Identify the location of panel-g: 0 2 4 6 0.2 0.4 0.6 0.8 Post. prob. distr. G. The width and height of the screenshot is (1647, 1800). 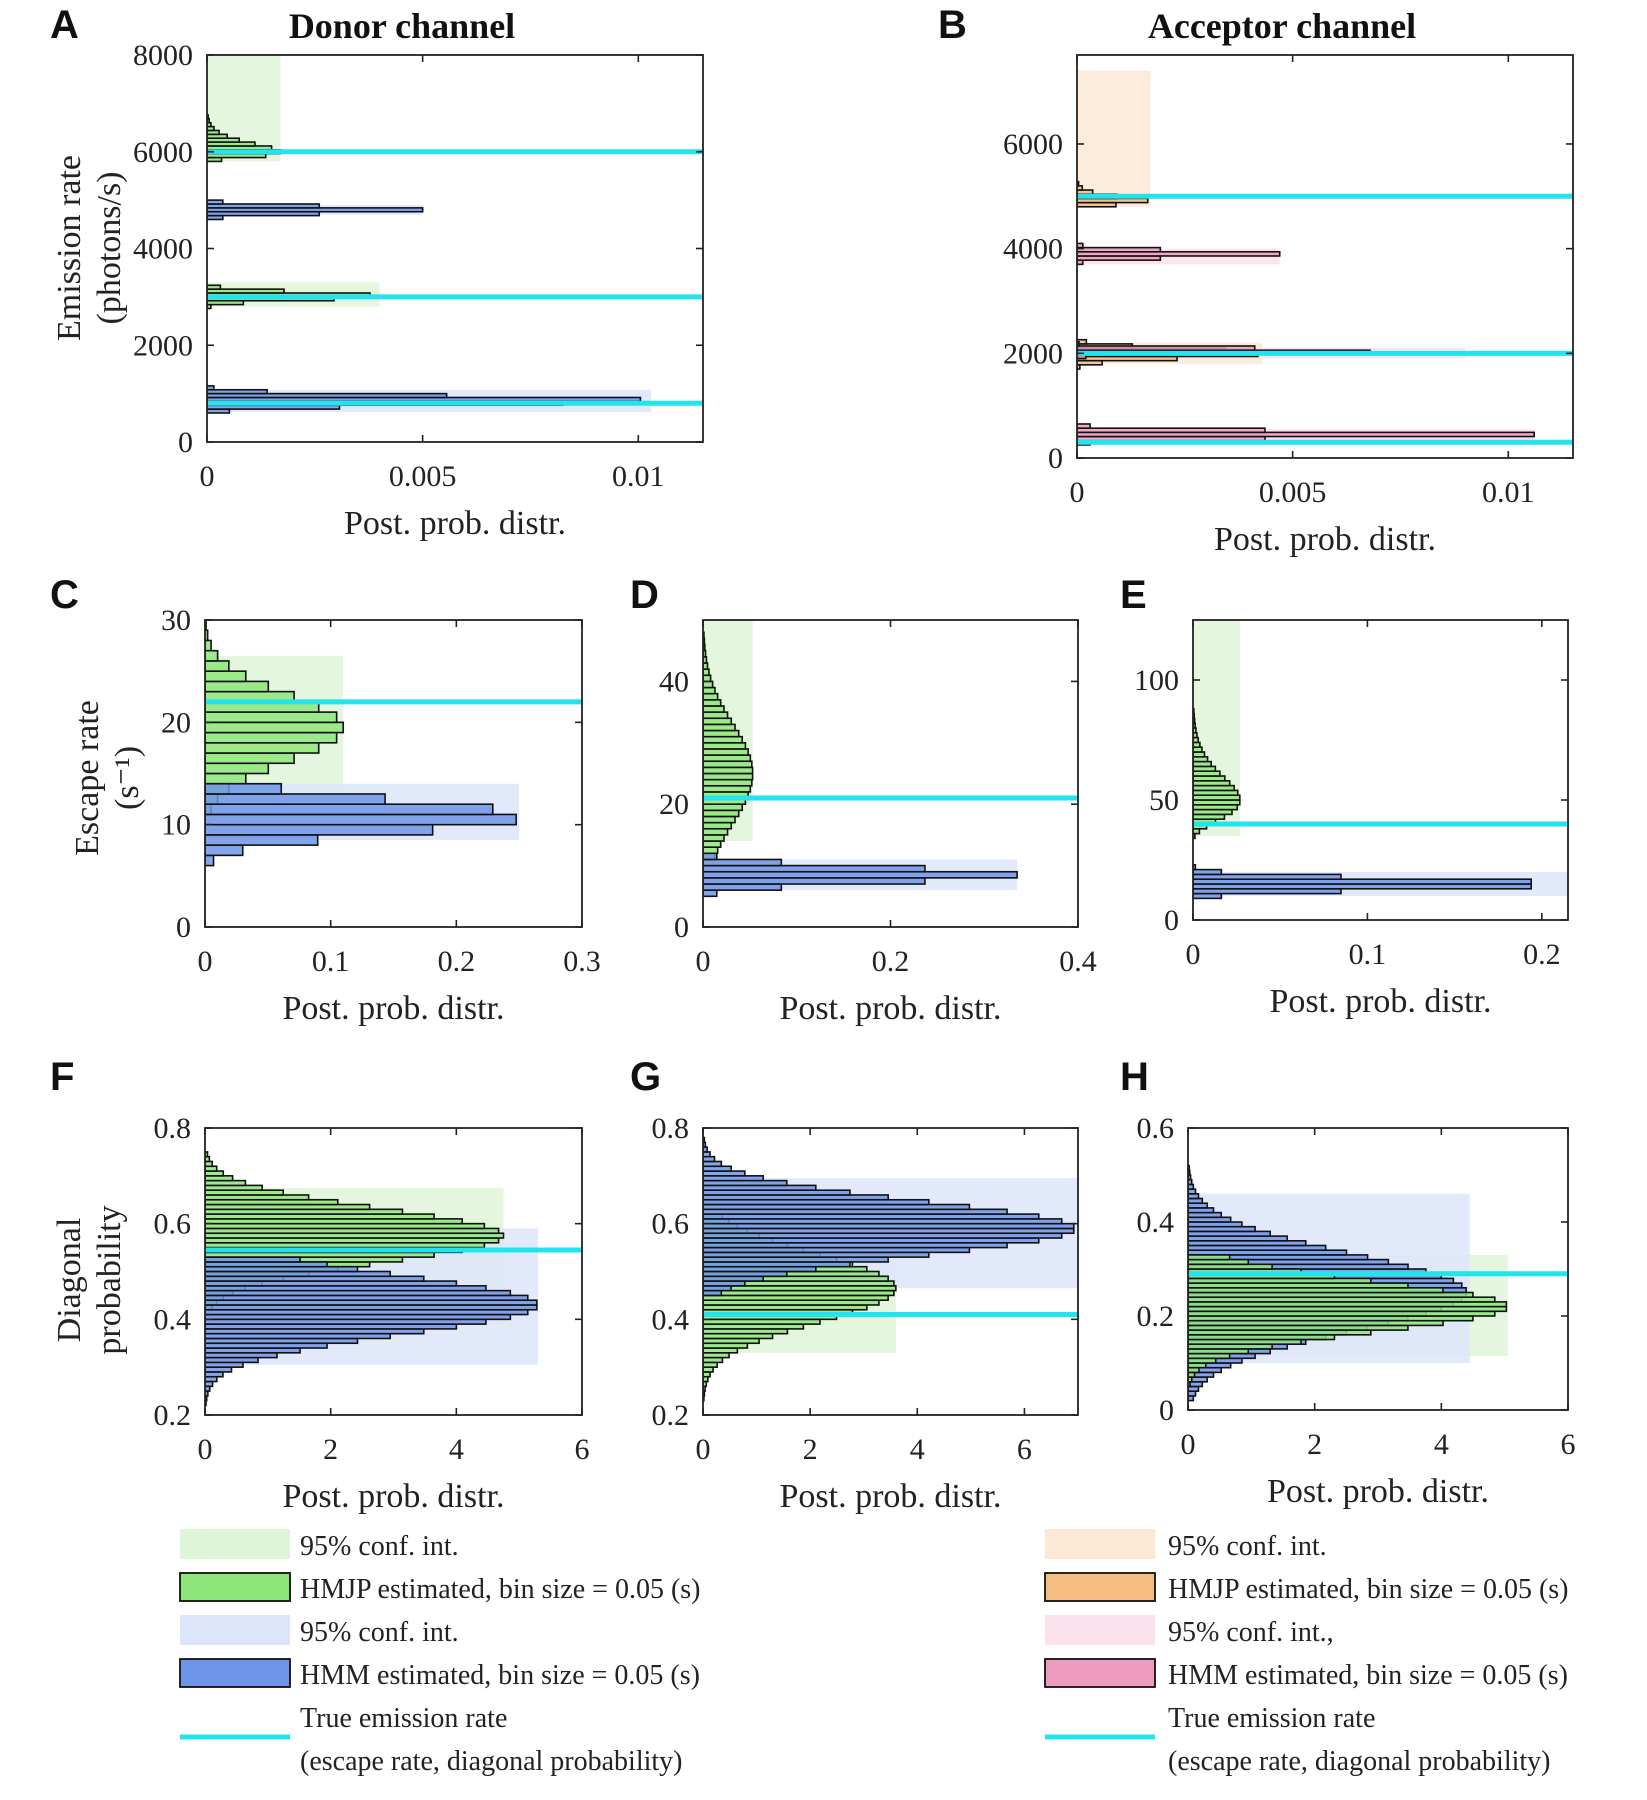
(854, 1285).